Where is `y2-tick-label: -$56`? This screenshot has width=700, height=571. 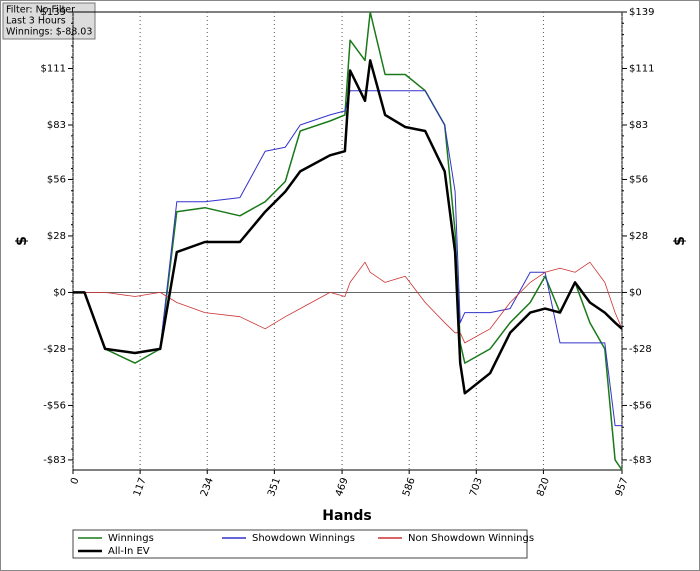 y2-tick-label: -$56 is located at coordinates (640, 405).